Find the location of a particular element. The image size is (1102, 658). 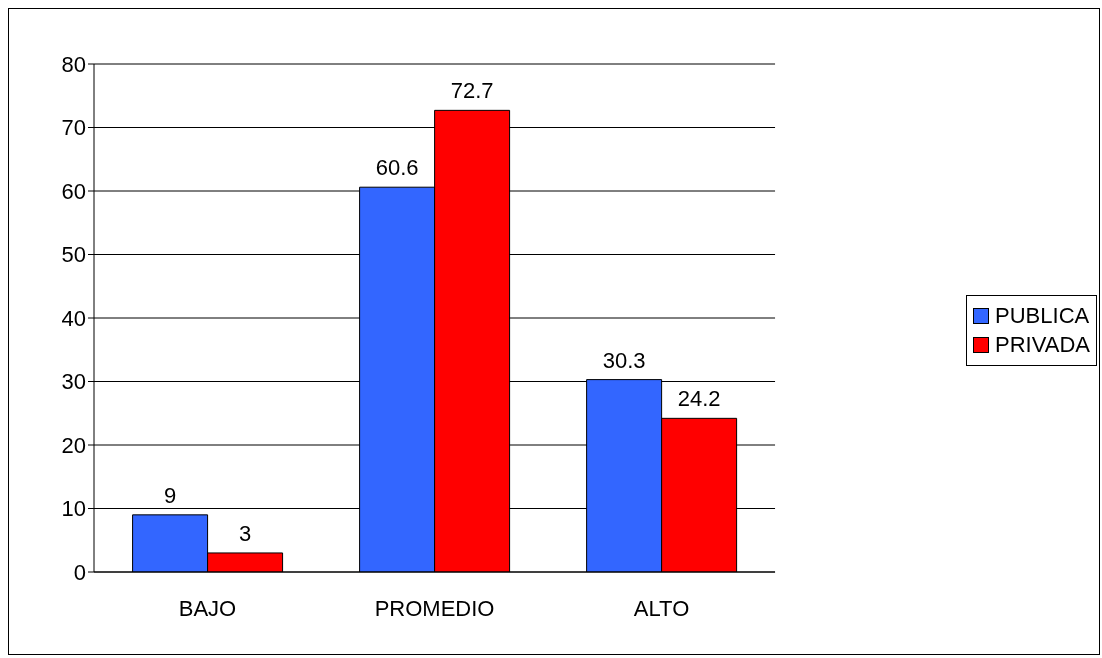

x-tick-label: ALTO is located at coordinates (661, 608).